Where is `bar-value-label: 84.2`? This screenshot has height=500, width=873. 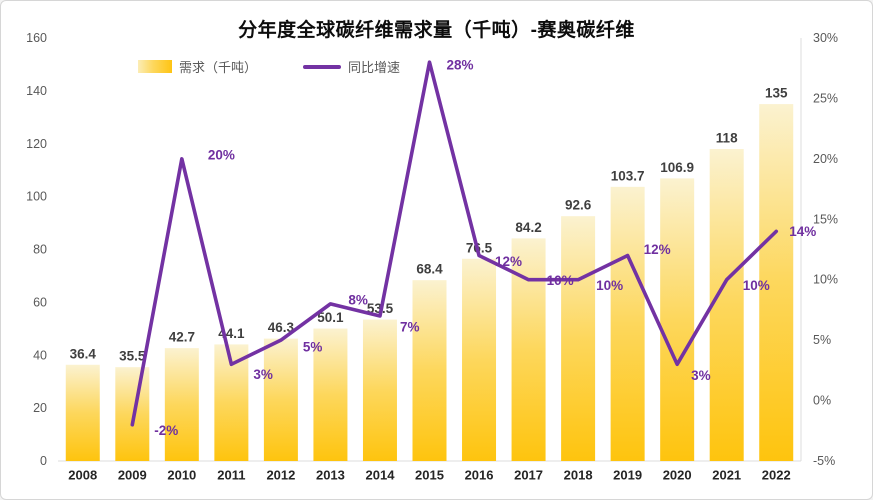
bar-value-label: 84.2 is located at coordinates (528, 227).